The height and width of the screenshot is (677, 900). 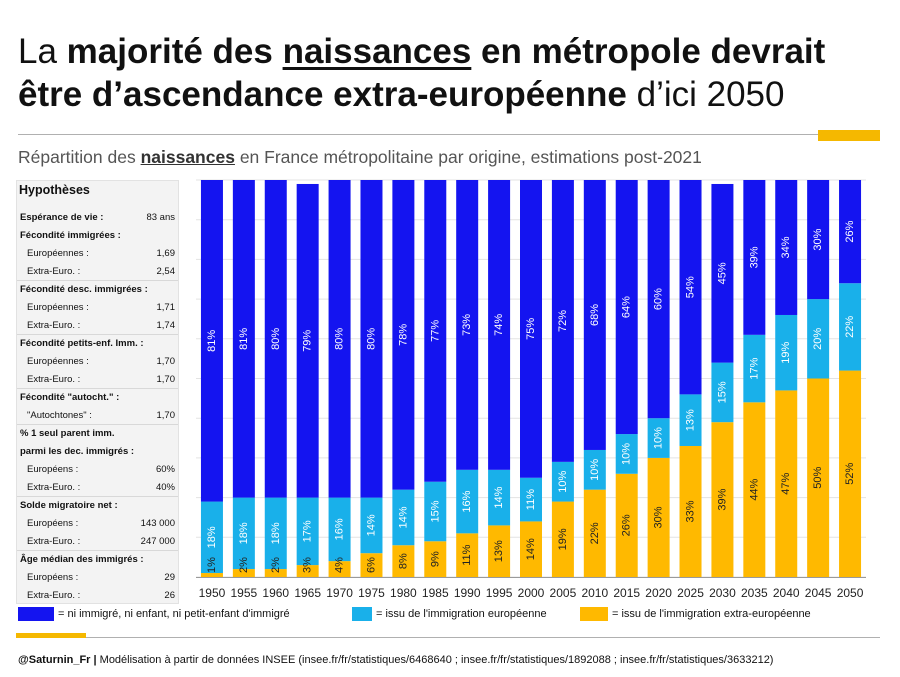 What do you see at coordinates (70, 397) in the screenshot?
I see `hypothesis-label: Fécondité "autocht." :` at bounding box center [70, 397].